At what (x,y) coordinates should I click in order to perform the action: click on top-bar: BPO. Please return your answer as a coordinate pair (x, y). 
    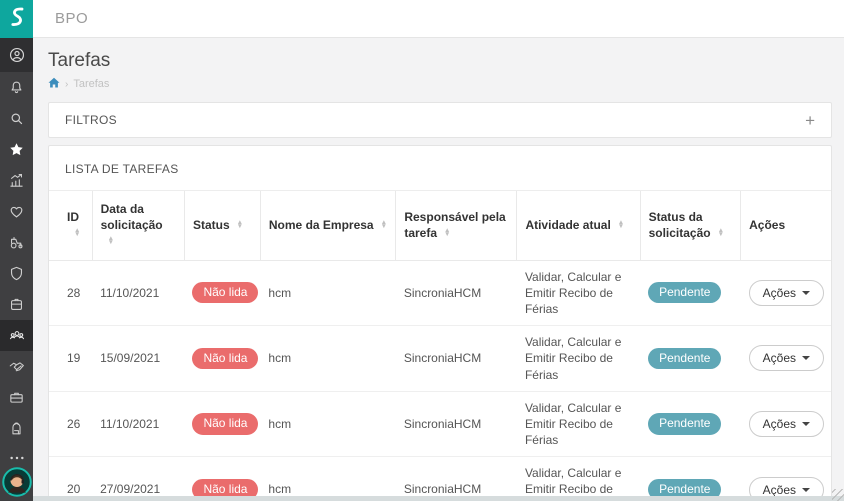
    Looking at the image, I should click on (422, 19).